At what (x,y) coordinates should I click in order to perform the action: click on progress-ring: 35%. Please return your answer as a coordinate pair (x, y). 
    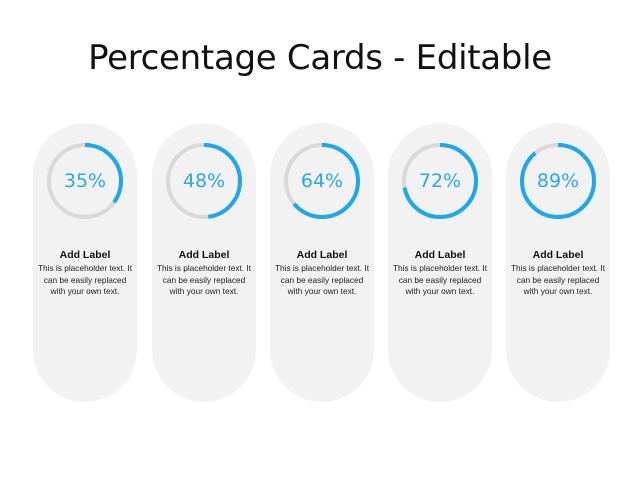
    Looking at the image, I should click on (85, 181).